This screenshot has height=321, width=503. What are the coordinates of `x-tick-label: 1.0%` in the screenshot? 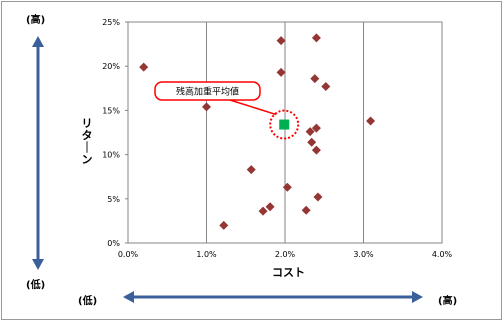 It's located at (206, 254).